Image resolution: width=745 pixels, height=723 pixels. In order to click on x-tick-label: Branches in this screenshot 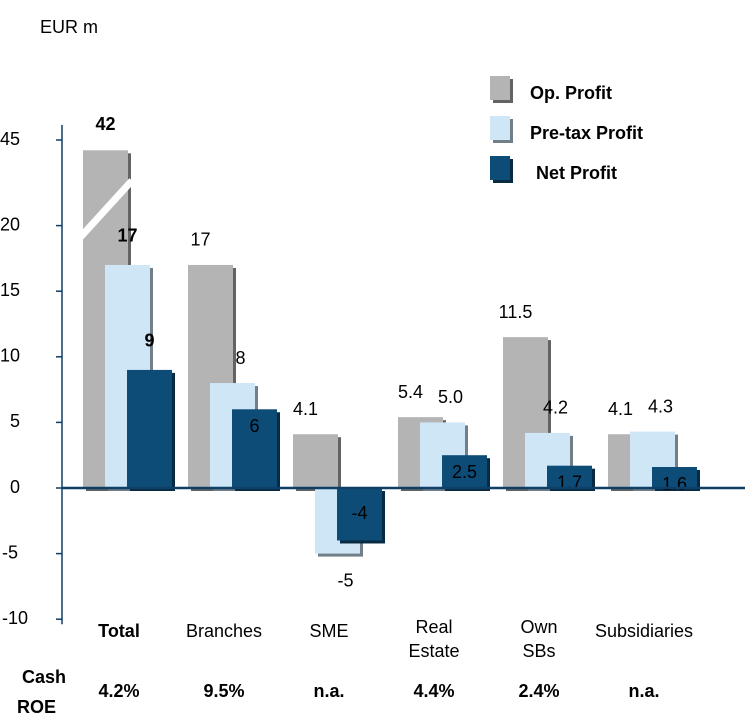, I will do `click(224, 631)`.